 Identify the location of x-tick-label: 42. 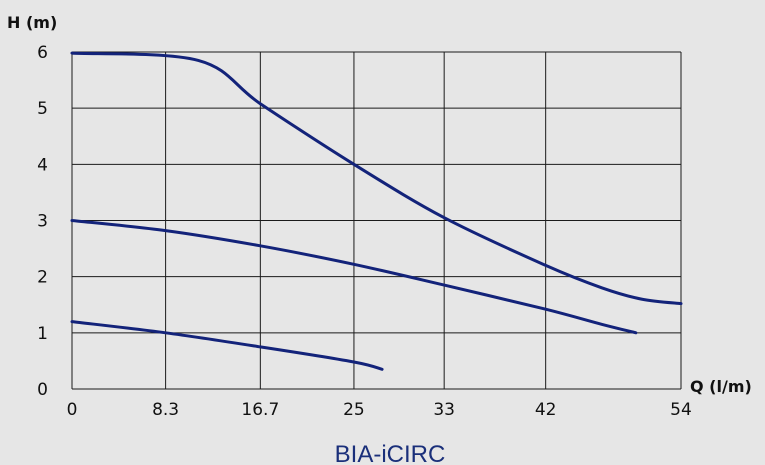
(546, 410).